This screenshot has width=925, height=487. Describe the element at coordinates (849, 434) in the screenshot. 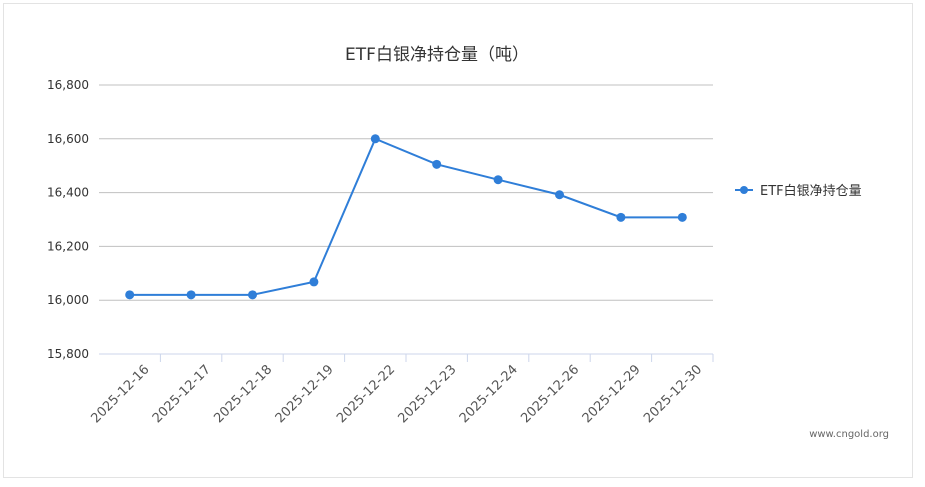

I see `source: www.cngold.org` at that location.